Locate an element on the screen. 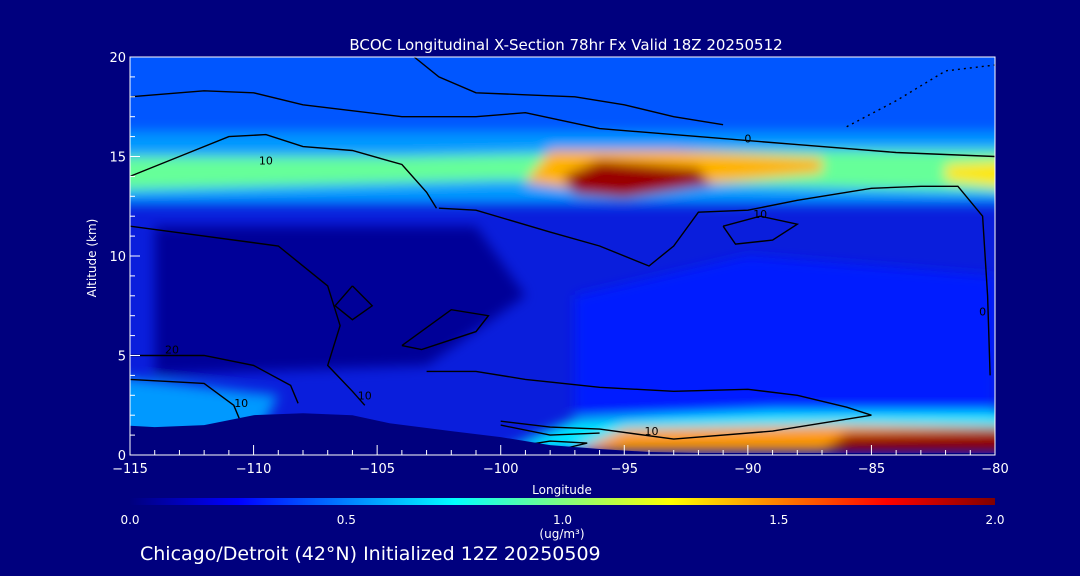  field-band-max is located at coordinates (636, 179).